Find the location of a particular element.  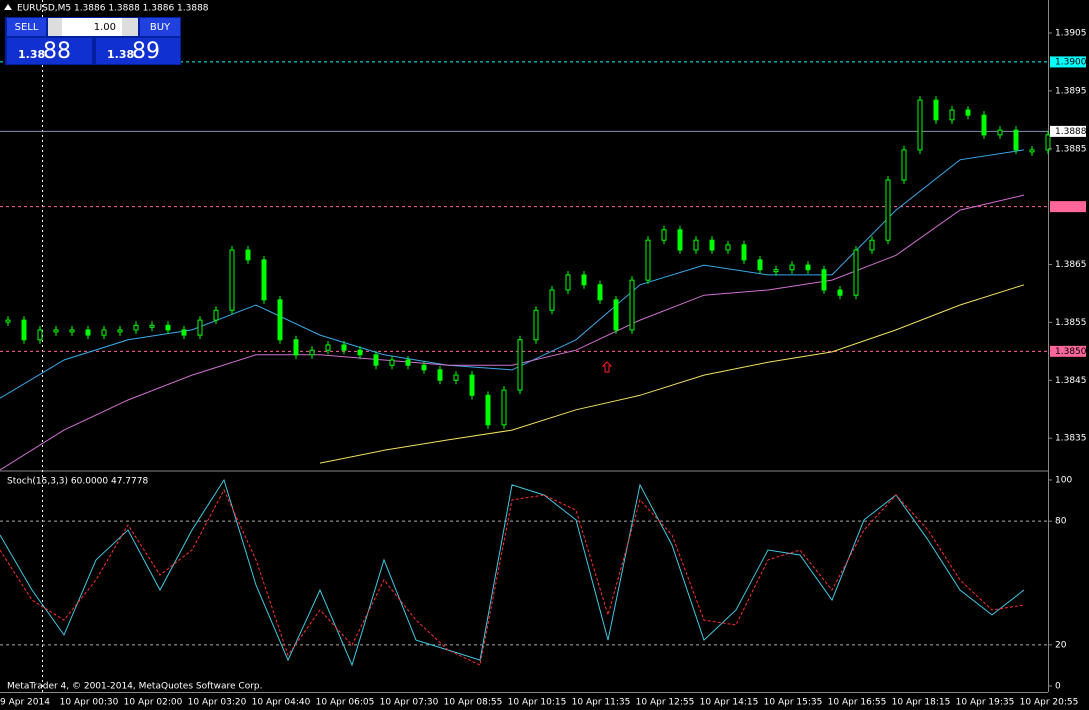

time-label: 10 Apr 08:55 is located at coordinates (473, 703).